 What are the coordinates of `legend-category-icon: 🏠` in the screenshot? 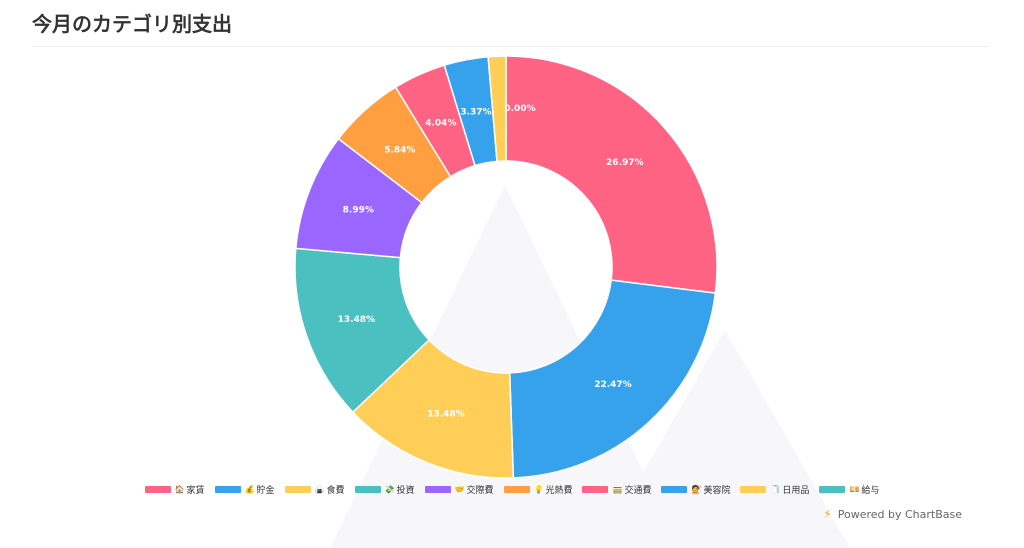 It's located at (179, 489).